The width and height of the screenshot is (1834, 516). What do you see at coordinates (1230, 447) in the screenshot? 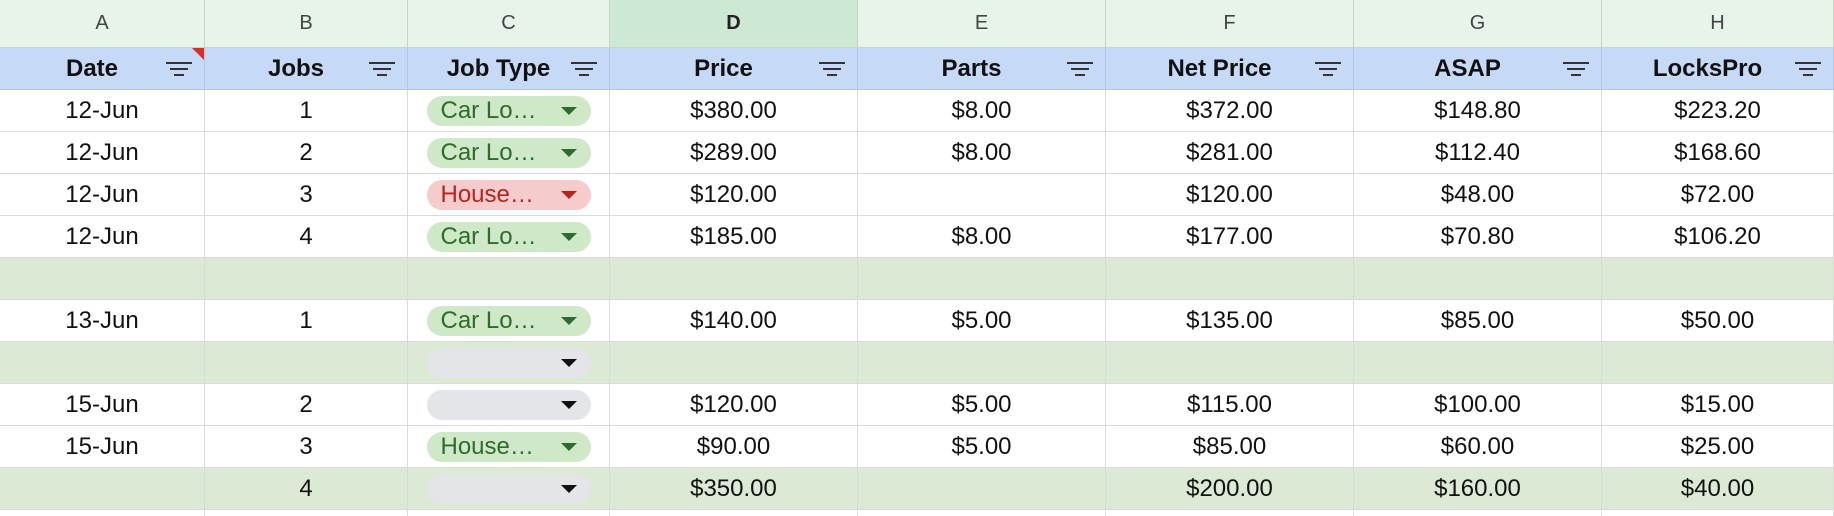
I see `cell-net-price: $85.00` at bounding box center [1230, 447].